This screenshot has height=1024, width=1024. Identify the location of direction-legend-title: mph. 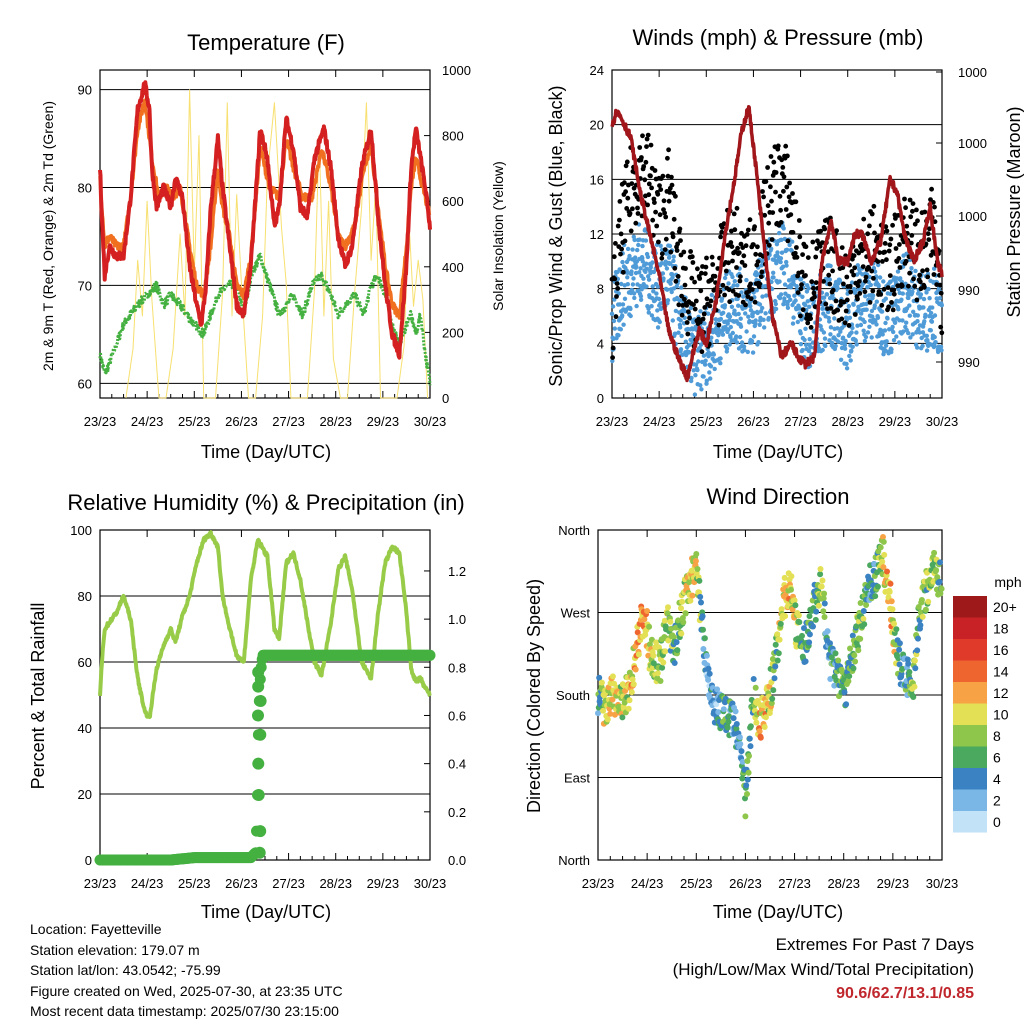
(1007, 582).